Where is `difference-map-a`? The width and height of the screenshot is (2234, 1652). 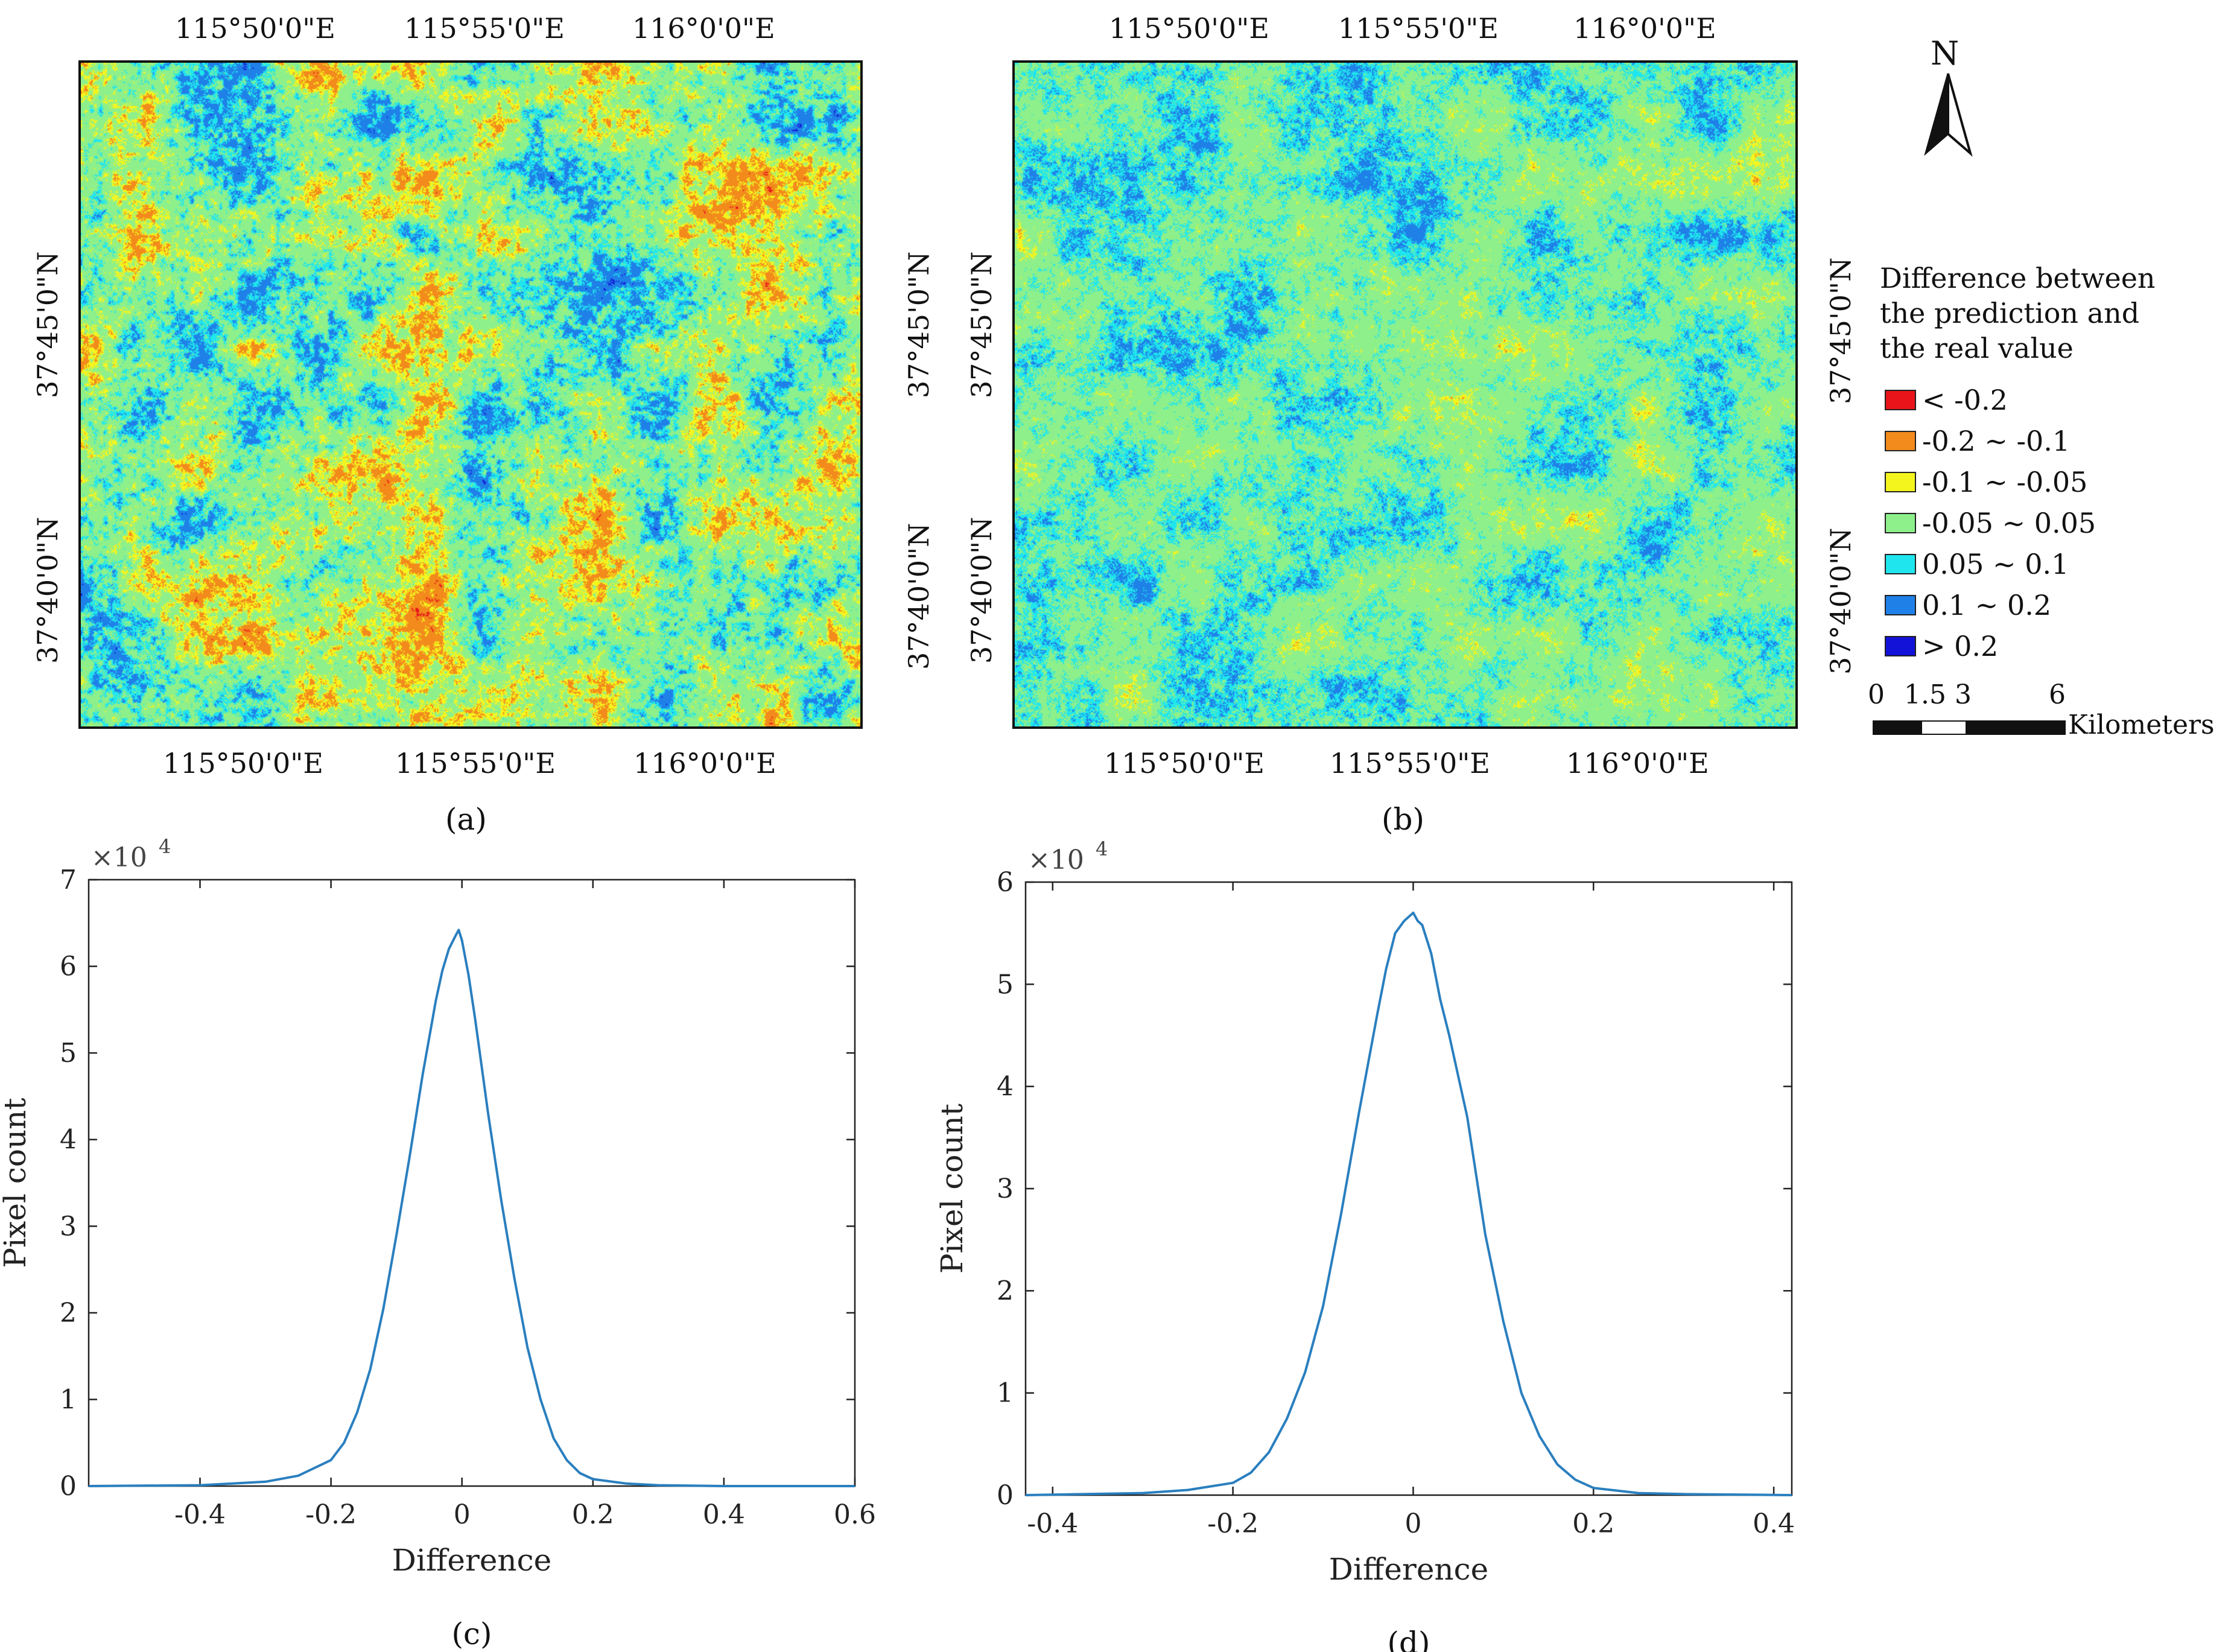
difference-map-a is located at coordinates (470, 394).